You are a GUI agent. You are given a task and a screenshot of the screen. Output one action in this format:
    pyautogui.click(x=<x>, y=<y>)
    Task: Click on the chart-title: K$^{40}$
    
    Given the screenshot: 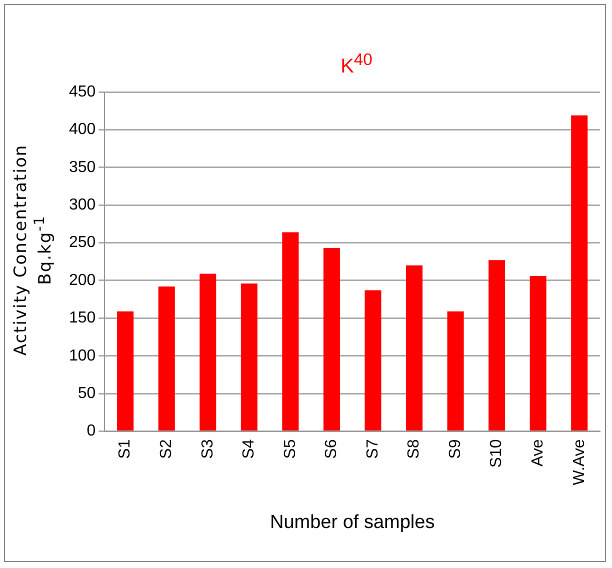 What is the action you would take?
    pyautogui.click(x=357, y=64)
    